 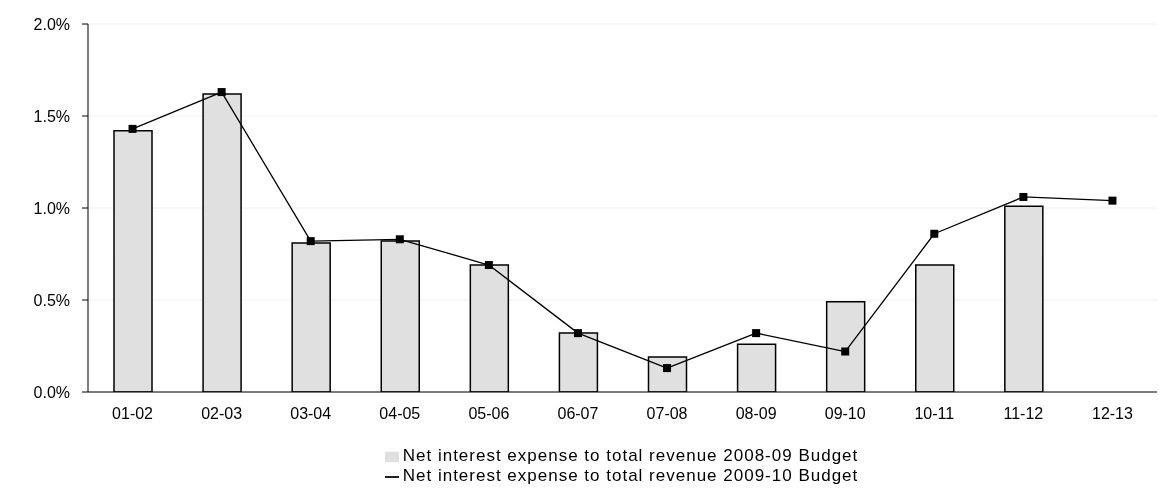 I want to click on x-tick-label: 11-12, so click(x=1023, y=414).